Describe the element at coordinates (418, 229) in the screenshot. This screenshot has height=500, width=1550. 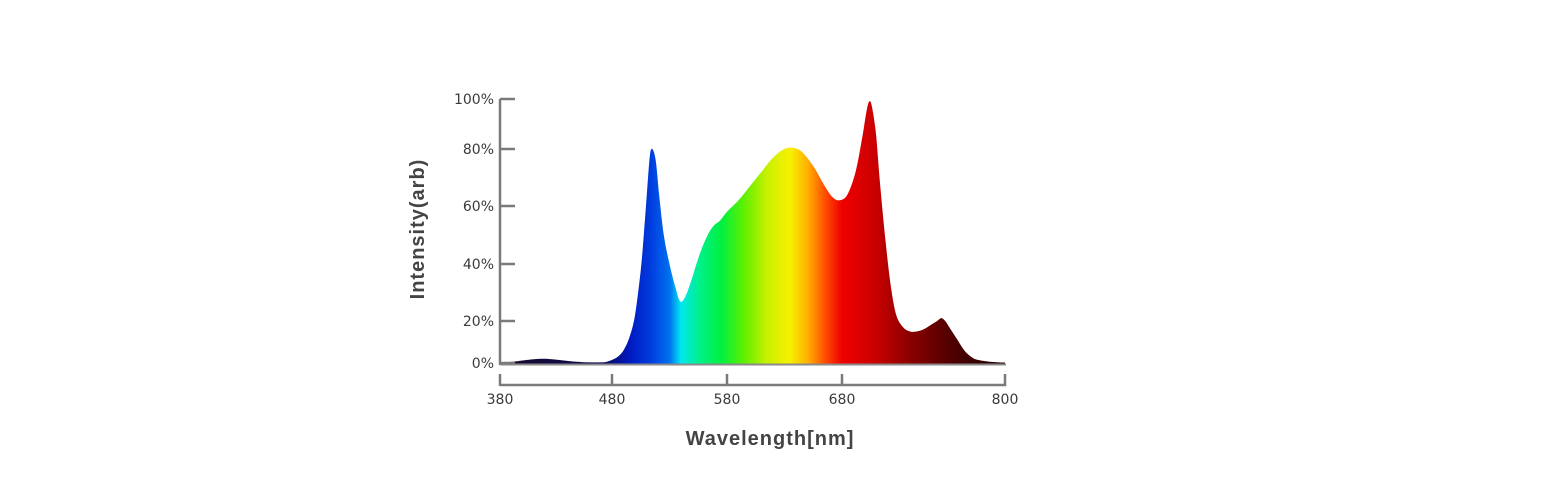
I see `y-axis-title: Intensity(arb)` at that location.